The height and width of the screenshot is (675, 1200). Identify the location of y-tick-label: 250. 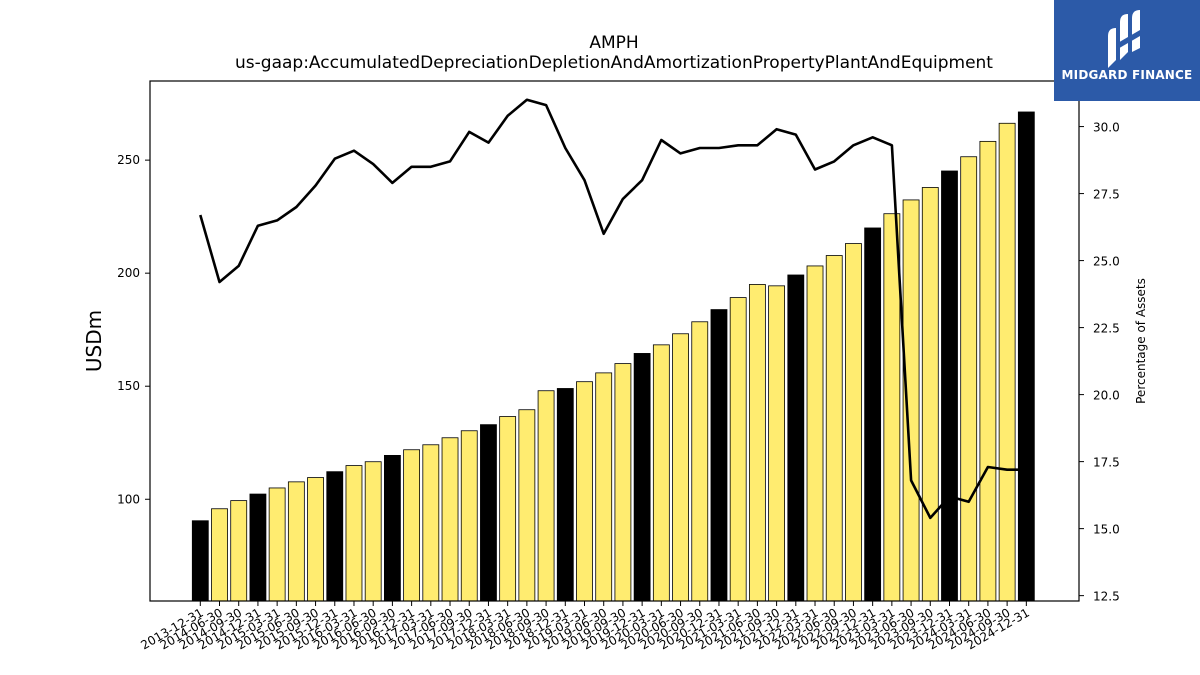
(128, 160).